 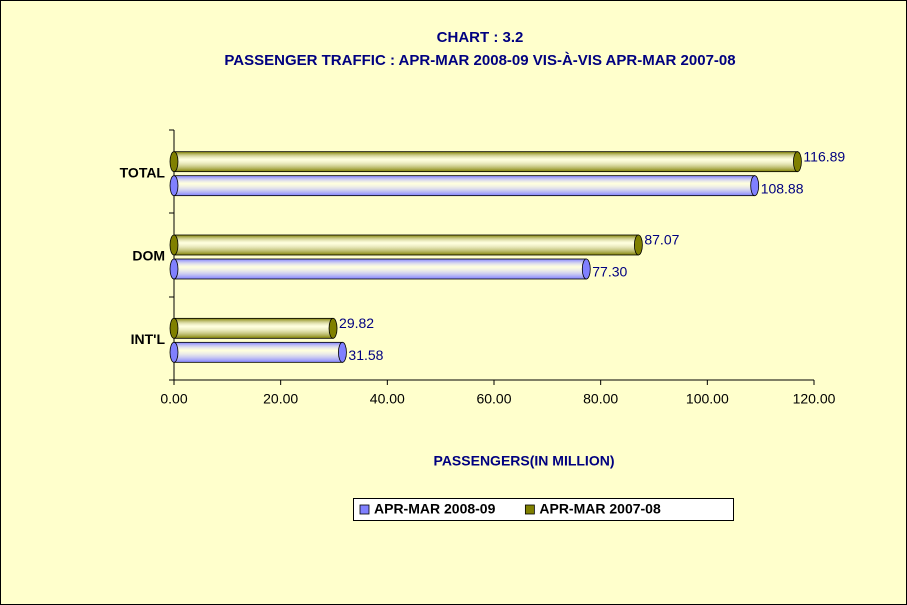 What do you see at coordinates (782, 188) in the screenshot?
I see `value-label: 108.88` at bounding box center [782, 188].